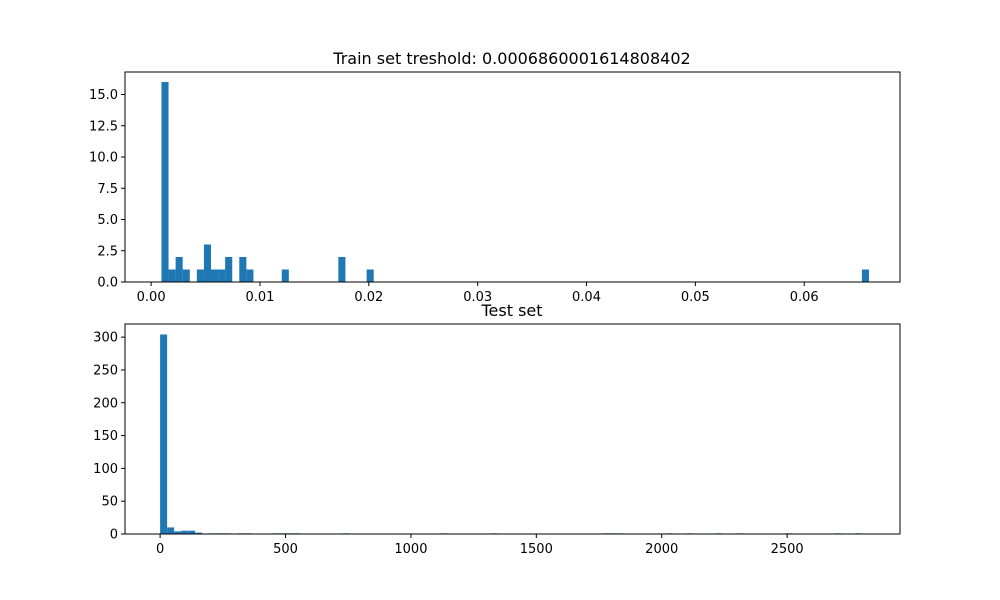 This screenshot has height=600, width=1000. Describe the element at coordinates (695, 297) in the screenshot. I see `train-x-tick-label: 0.05` at that location.